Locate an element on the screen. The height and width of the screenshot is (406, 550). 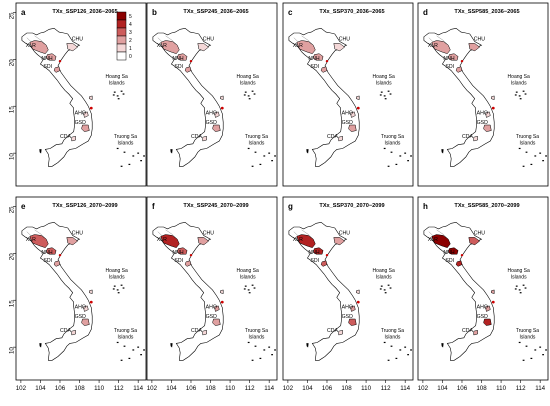
panel-title: TXx_SSP126_2070−2099 is located at coordinates (84, 206).